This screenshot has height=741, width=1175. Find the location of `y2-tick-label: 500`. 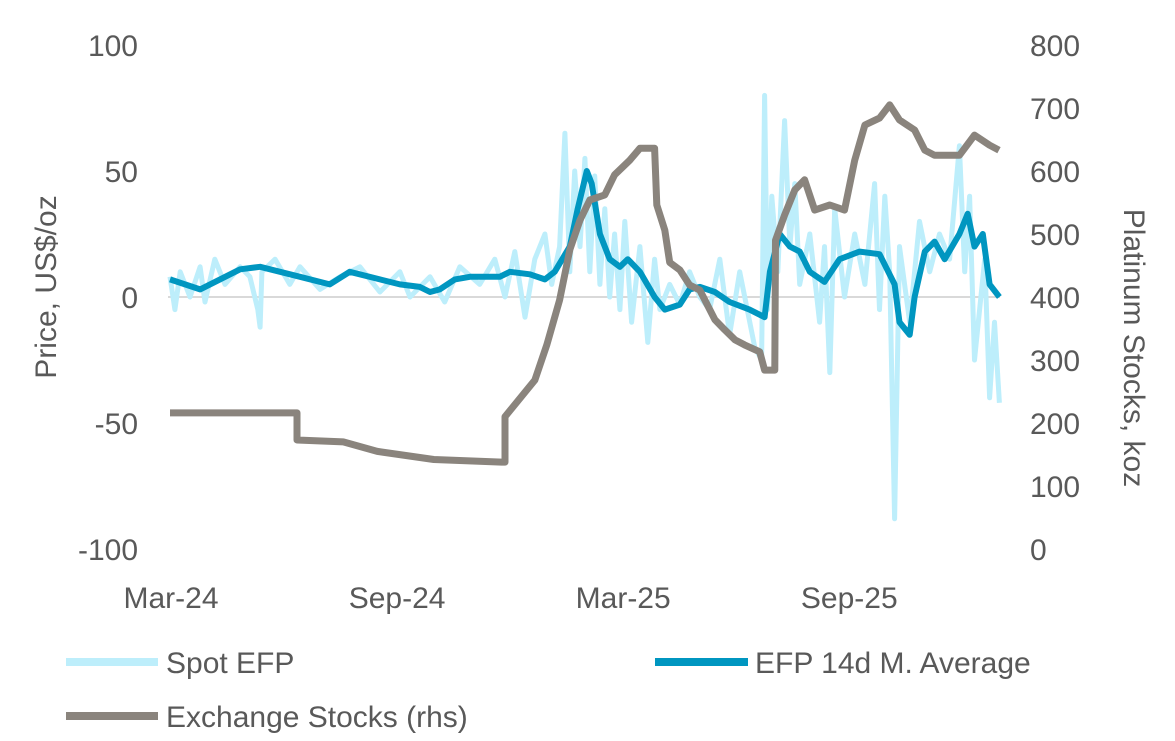

y2-tick-label: 500 is located at coordinates (1055, 235).